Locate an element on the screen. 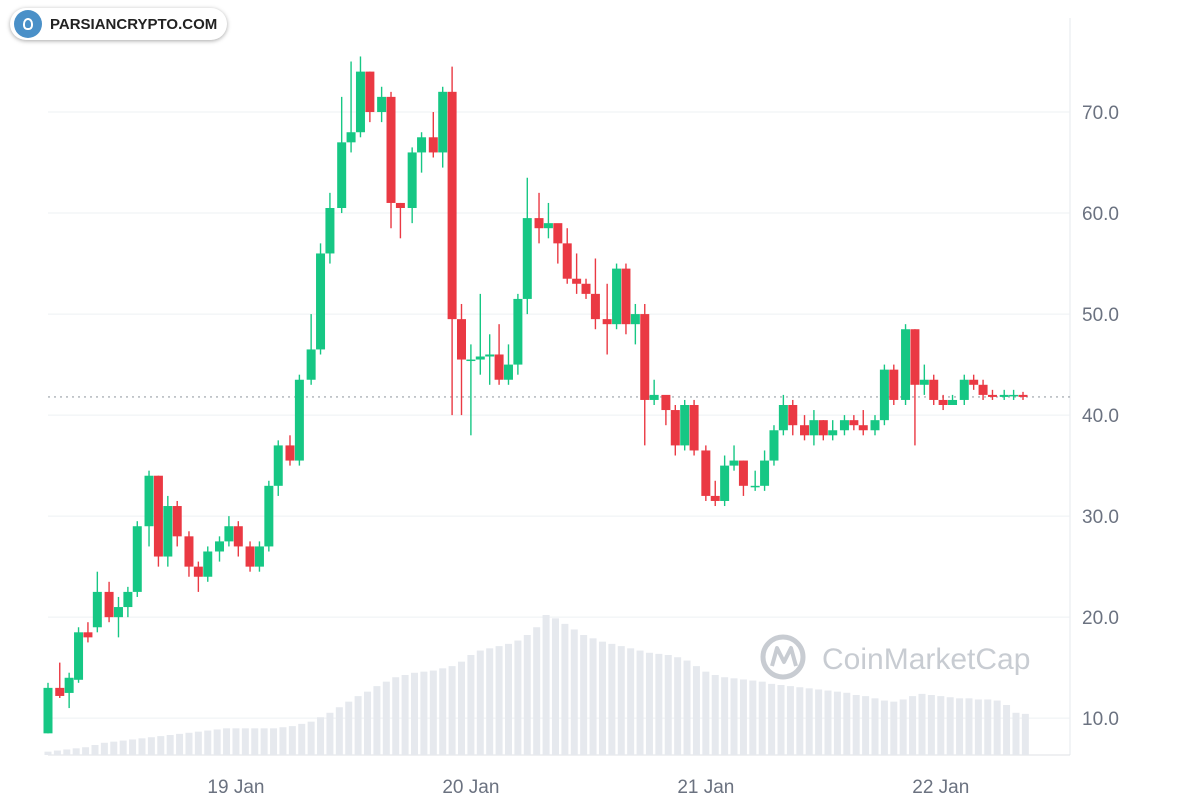 This screenshot has height=800, width=1200. y-tick-label: 70.0 is located at coordinates (1100, 113).